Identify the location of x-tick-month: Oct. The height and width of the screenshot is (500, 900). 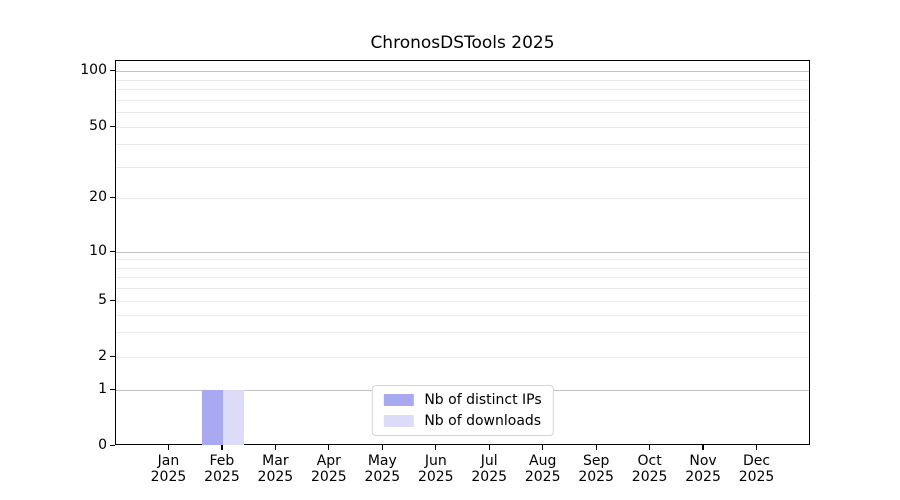
(649, 461).